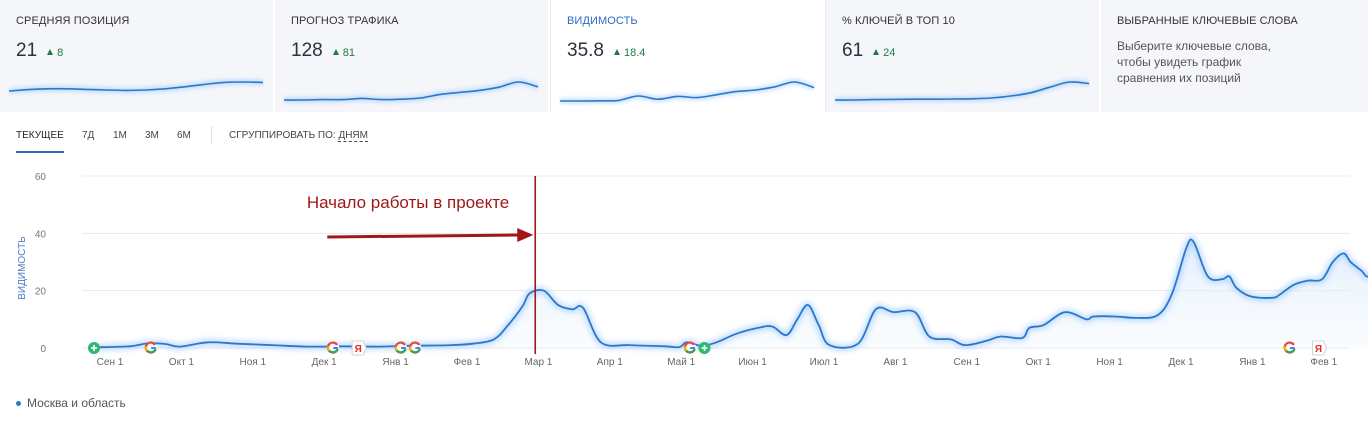 The width and height of the screenshot is (1368, 428). What do you see at coordinates (40, 135) in the screenshot?
I see `tab-current: ТЕКУЩЕЕ` at bounding box center [40, 135].